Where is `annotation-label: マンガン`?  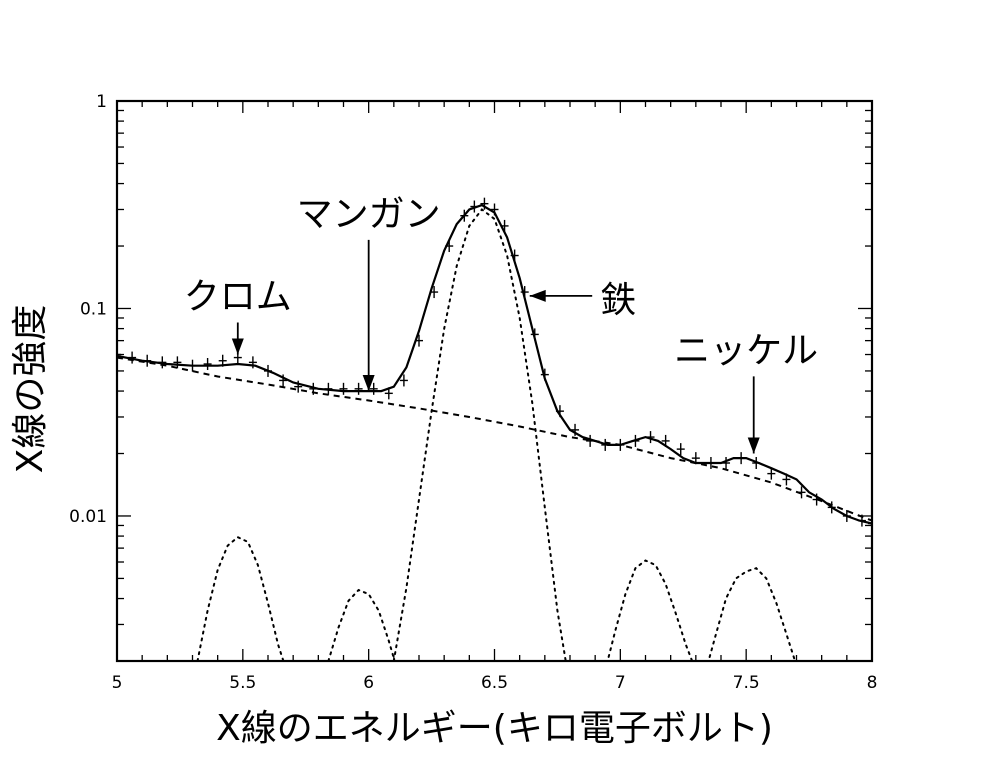 annotation-label: マンガン is located at coordinates (369, 214).